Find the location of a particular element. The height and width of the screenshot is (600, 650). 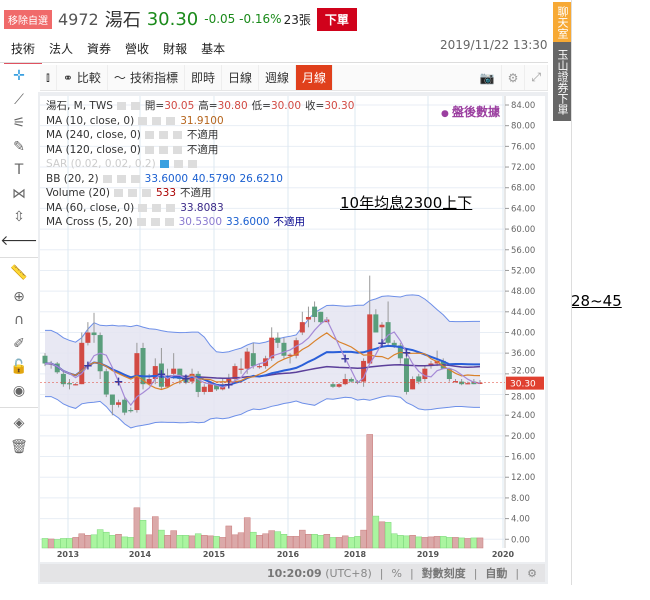

remove-watchlist-button: 移除自選 is located at coordinates (28, 19).